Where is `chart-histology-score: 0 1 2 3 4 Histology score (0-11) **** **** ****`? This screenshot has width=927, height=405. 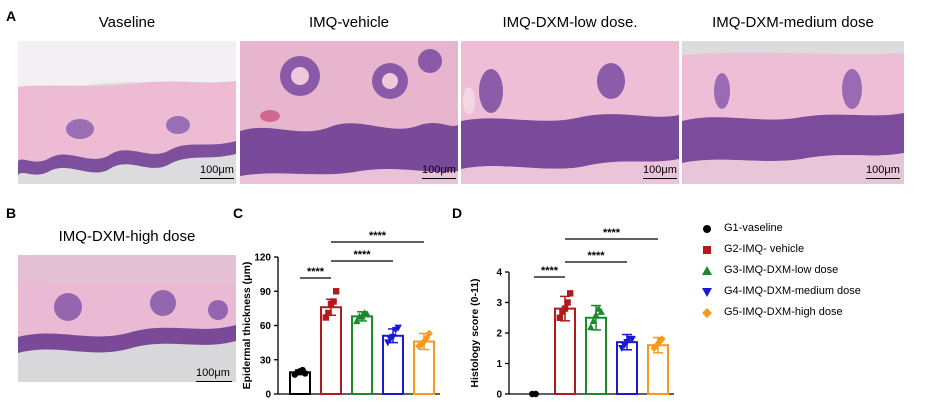 chart-histology-score: 0 1 2 3 4 Histology score (0-11) **** **** **** is located at coordinates (571, 314).